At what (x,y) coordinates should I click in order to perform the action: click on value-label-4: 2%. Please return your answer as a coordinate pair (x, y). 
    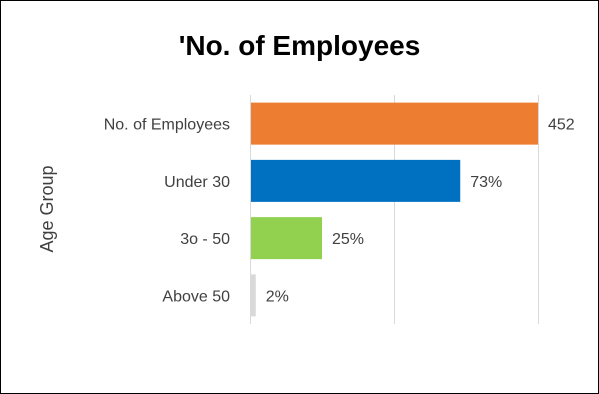
    Looking at the image, I should click on (277, 296).